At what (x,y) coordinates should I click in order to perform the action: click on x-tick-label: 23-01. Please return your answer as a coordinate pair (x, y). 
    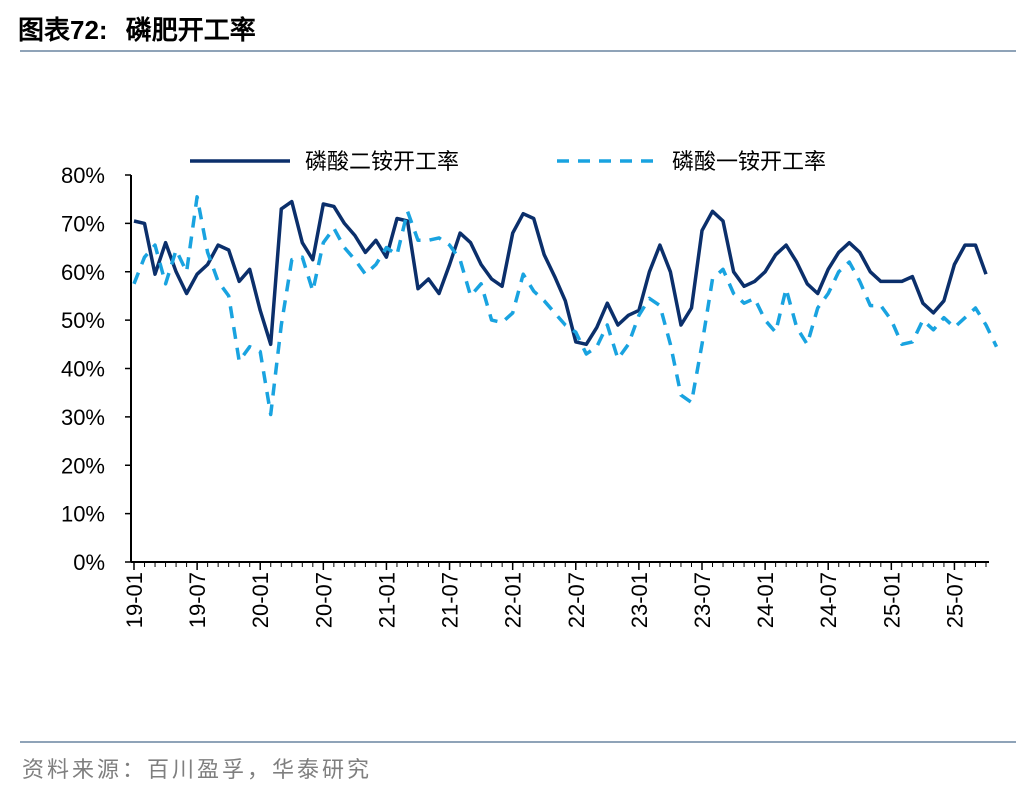
    Looking at the image, I should click on (639, 600).